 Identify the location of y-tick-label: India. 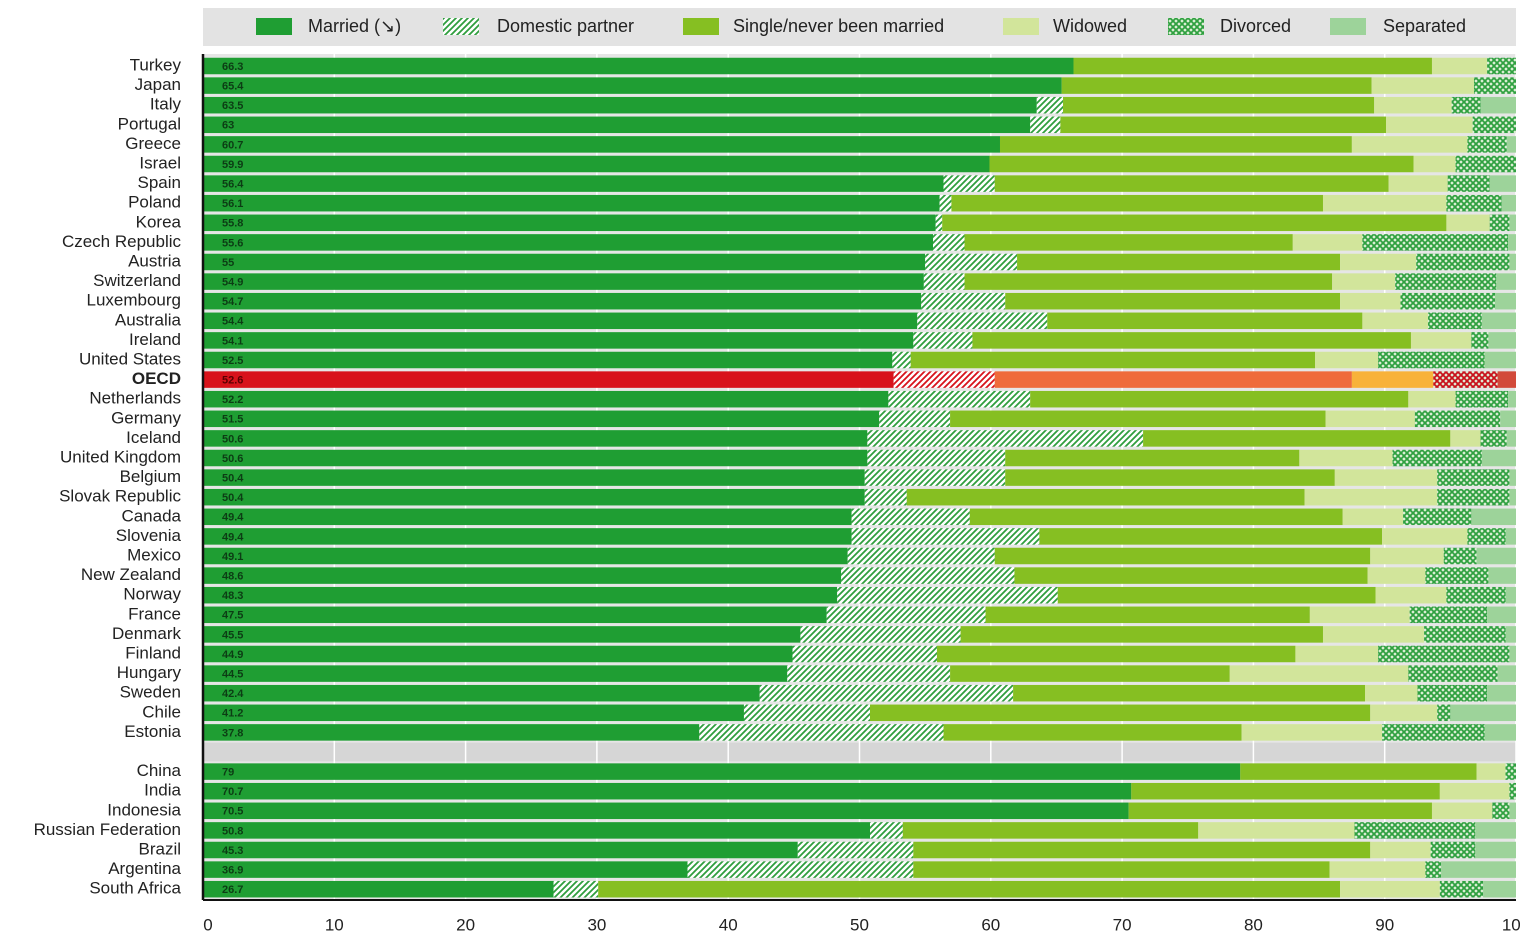
(162, 790).